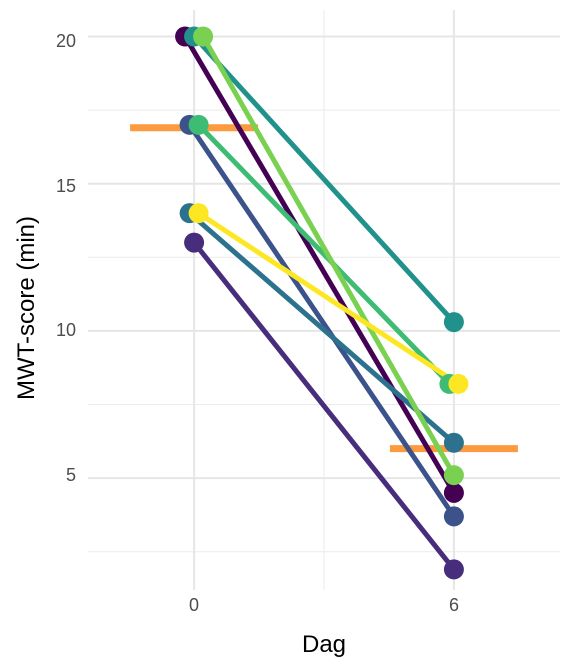 This screenshot has width=576, height=672. I want to click on x-tick-label: 6, so click(454, 605).